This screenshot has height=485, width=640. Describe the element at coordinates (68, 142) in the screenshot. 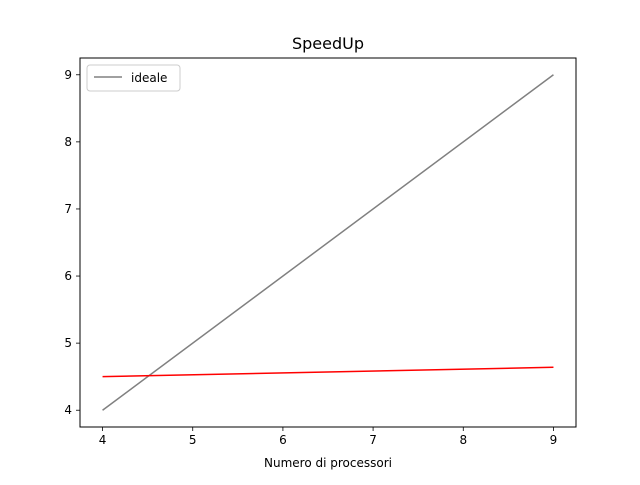

I see `y-tick-label: 8` at that location.